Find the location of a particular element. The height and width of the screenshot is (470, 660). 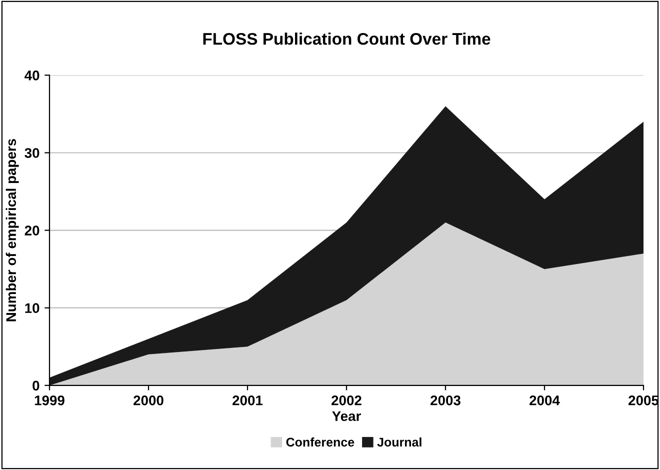

y-tick-label: 30 is located at coordinates (32, 153).